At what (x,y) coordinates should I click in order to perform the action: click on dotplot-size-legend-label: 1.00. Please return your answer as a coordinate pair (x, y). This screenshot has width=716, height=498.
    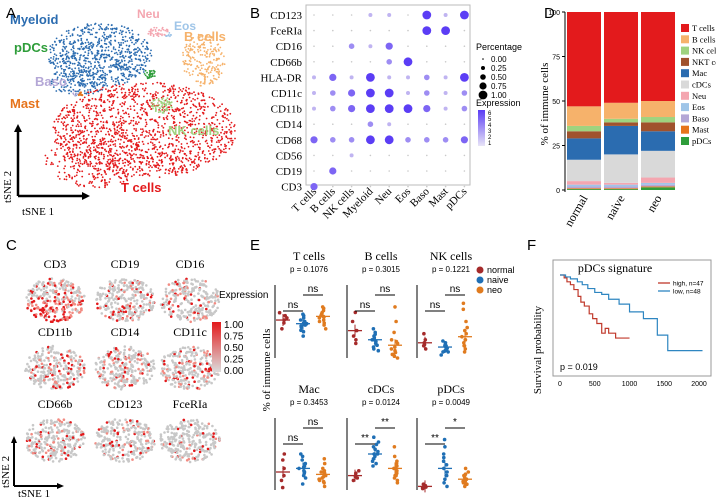
    Looking at the image, I should click on (499, 95).